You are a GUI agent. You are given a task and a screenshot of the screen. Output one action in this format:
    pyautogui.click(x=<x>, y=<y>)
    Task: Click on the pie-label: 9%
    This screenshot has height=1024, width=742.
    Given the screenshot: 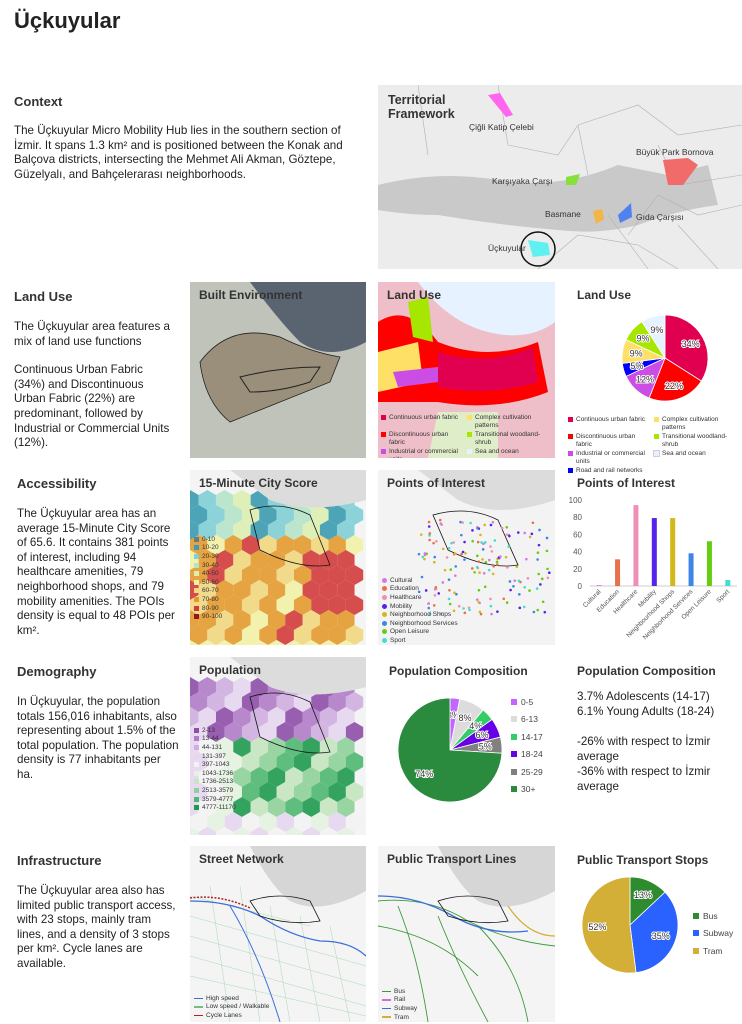 What is the action you would take?
    pyautogui.click(x=656, y=330)
    